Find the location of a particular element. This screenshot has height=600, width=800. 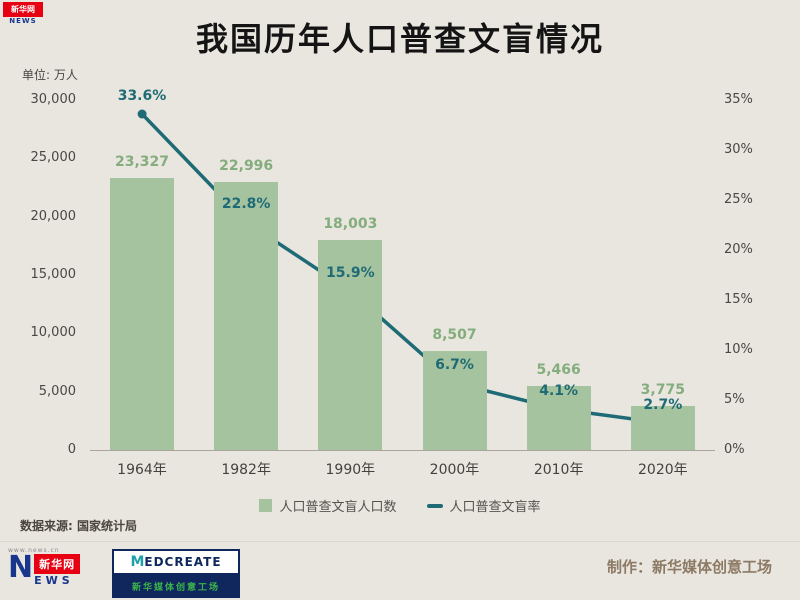

bar-value-label: 23,327 is located at coordinates (142, 161).